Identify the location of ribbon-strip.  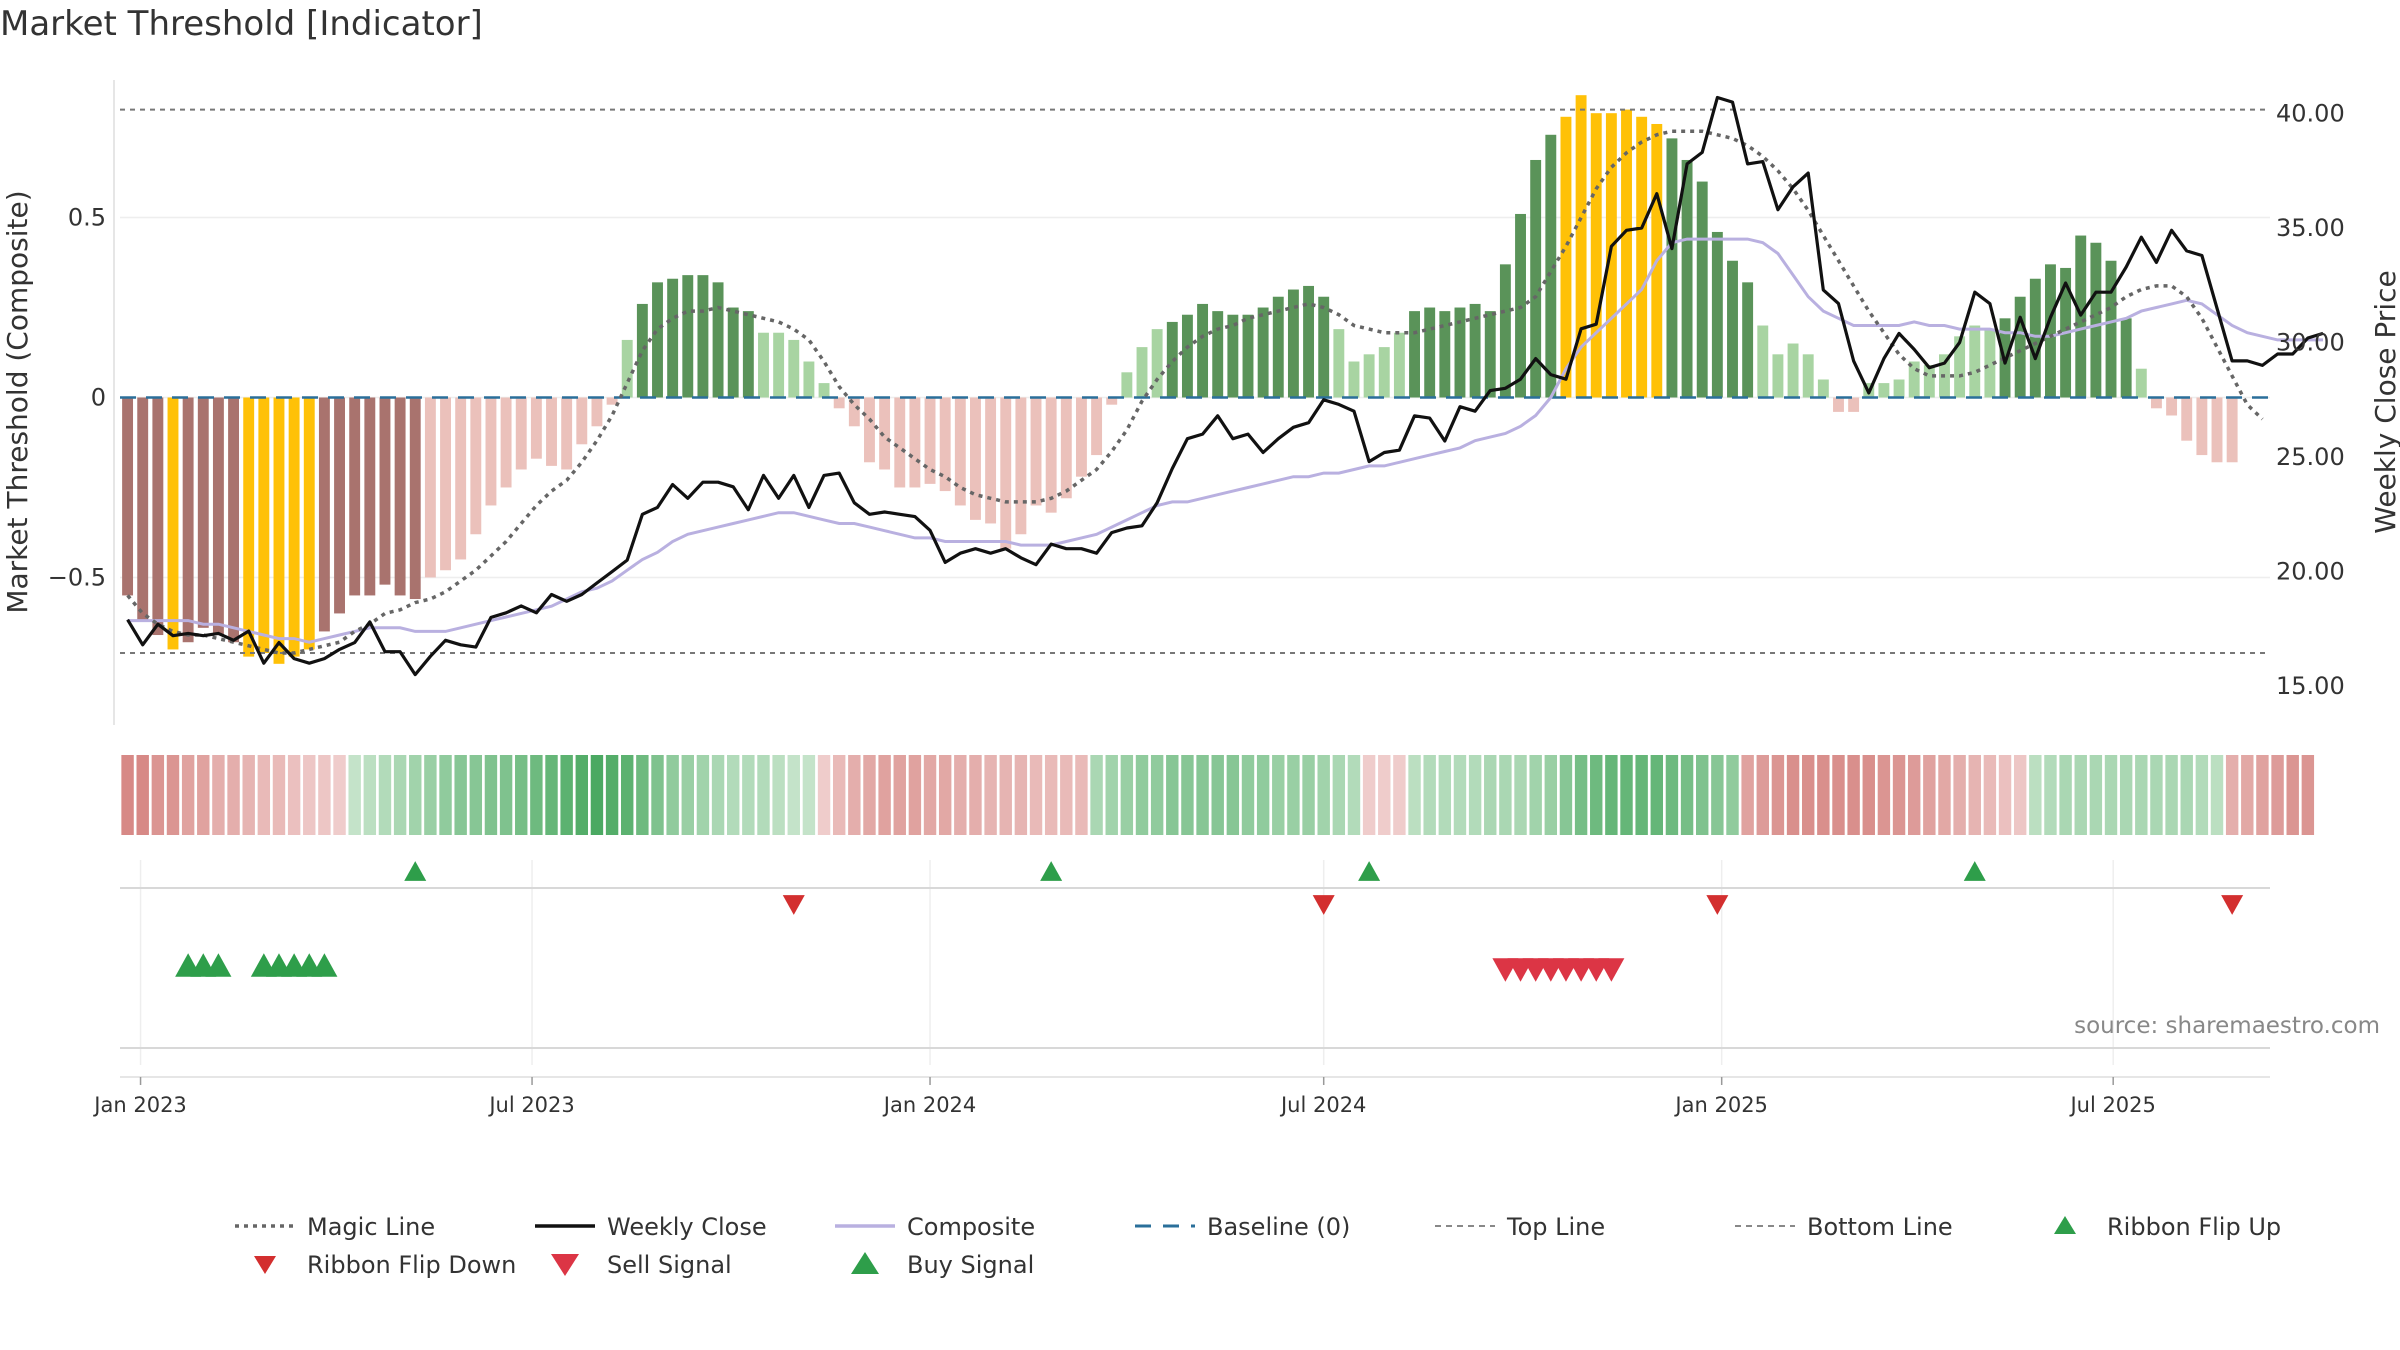
(1218, 795).